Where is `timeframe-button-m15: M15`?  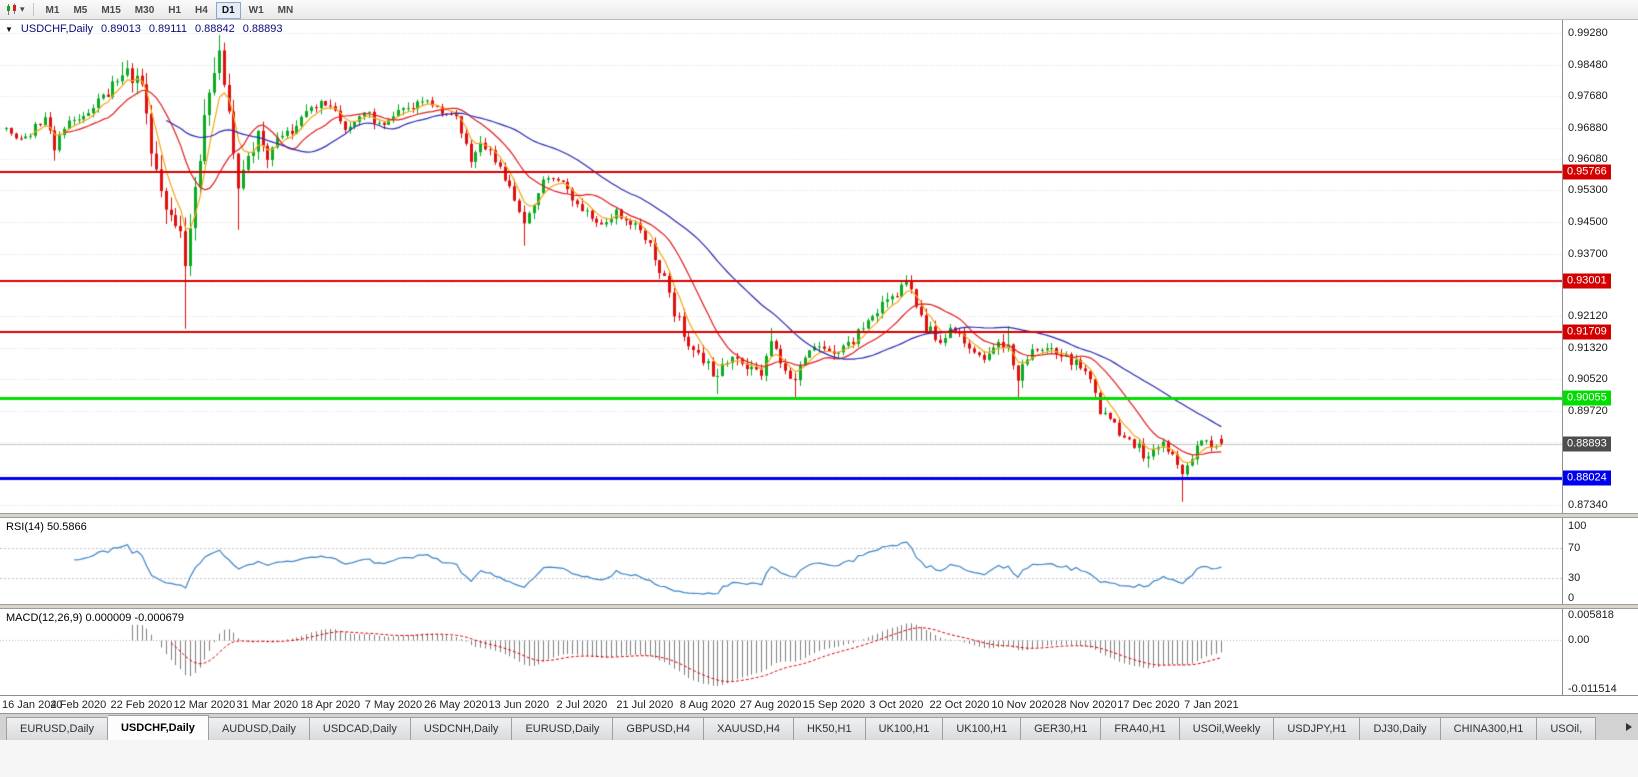
timeframe-button-m15: M15 is located at coordinates (110, 10).